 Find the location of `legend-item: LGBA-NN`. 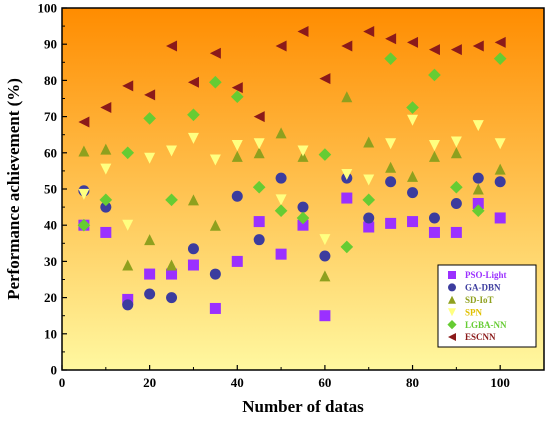

legend-item: LGBA-NN is located at coordinates (477, 325).